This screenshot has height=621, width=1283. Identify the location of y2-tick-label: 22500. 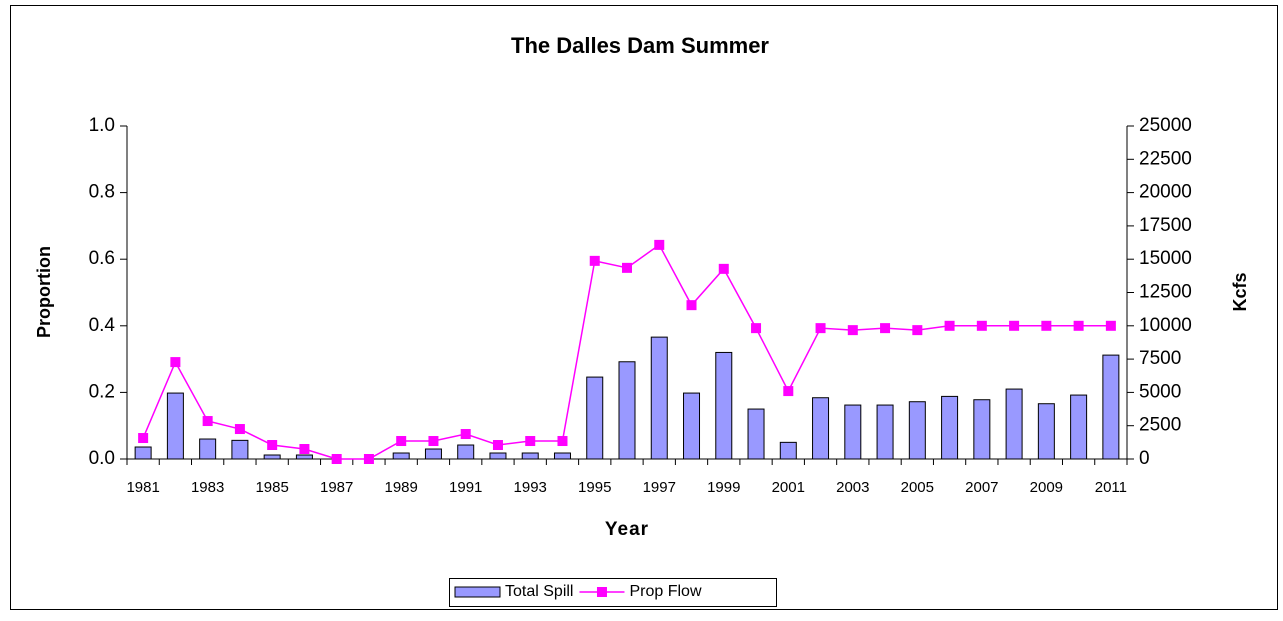
(1165, 158).